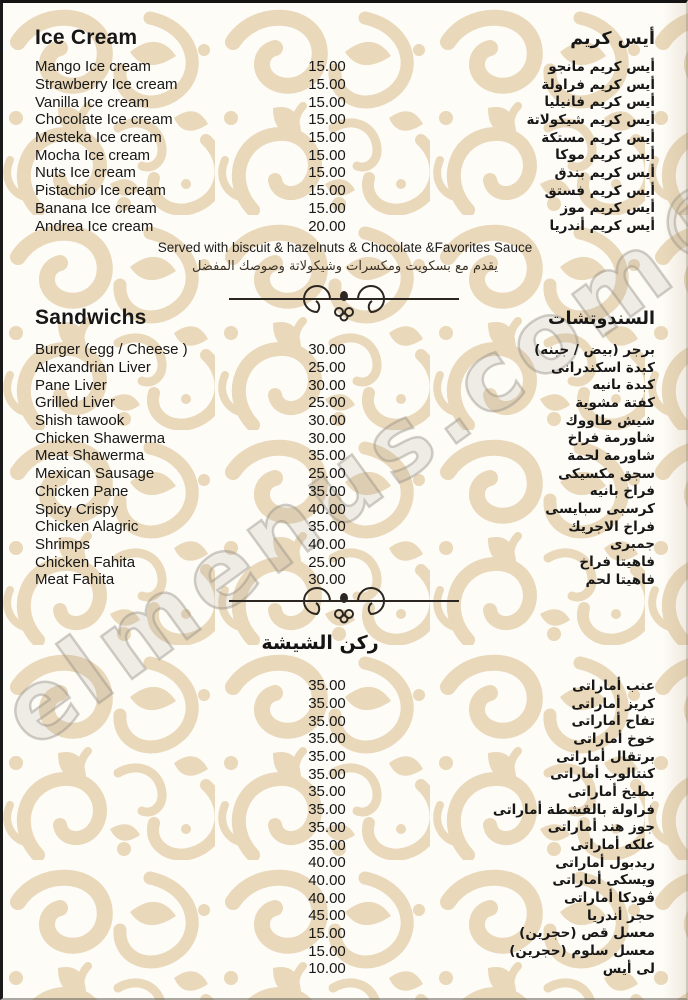 The image size is (688, 1000). Describe the element at coordinates (327, 969) in the screenshot. I see `item-price: 10.00` at that location.